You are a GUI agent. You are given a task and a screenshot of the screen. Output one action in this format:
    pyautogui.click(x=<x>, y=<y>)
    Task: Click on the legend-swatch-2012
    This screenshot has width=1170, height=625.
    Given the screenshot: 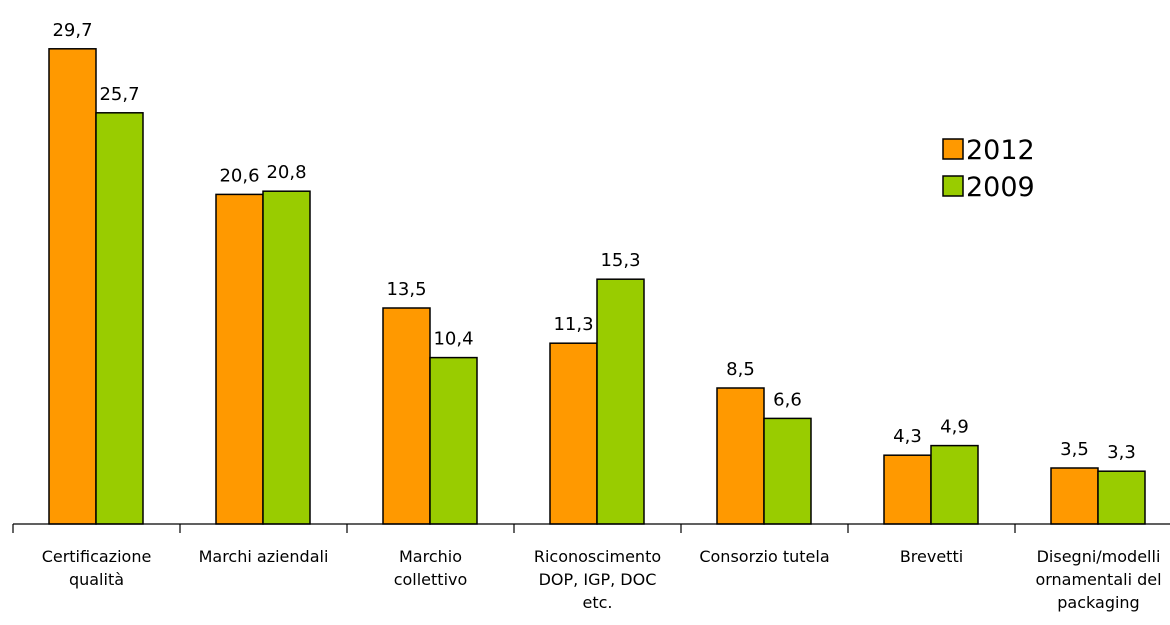 What is the action you would take?
    pyautogui.click(x=953, y=149)
    